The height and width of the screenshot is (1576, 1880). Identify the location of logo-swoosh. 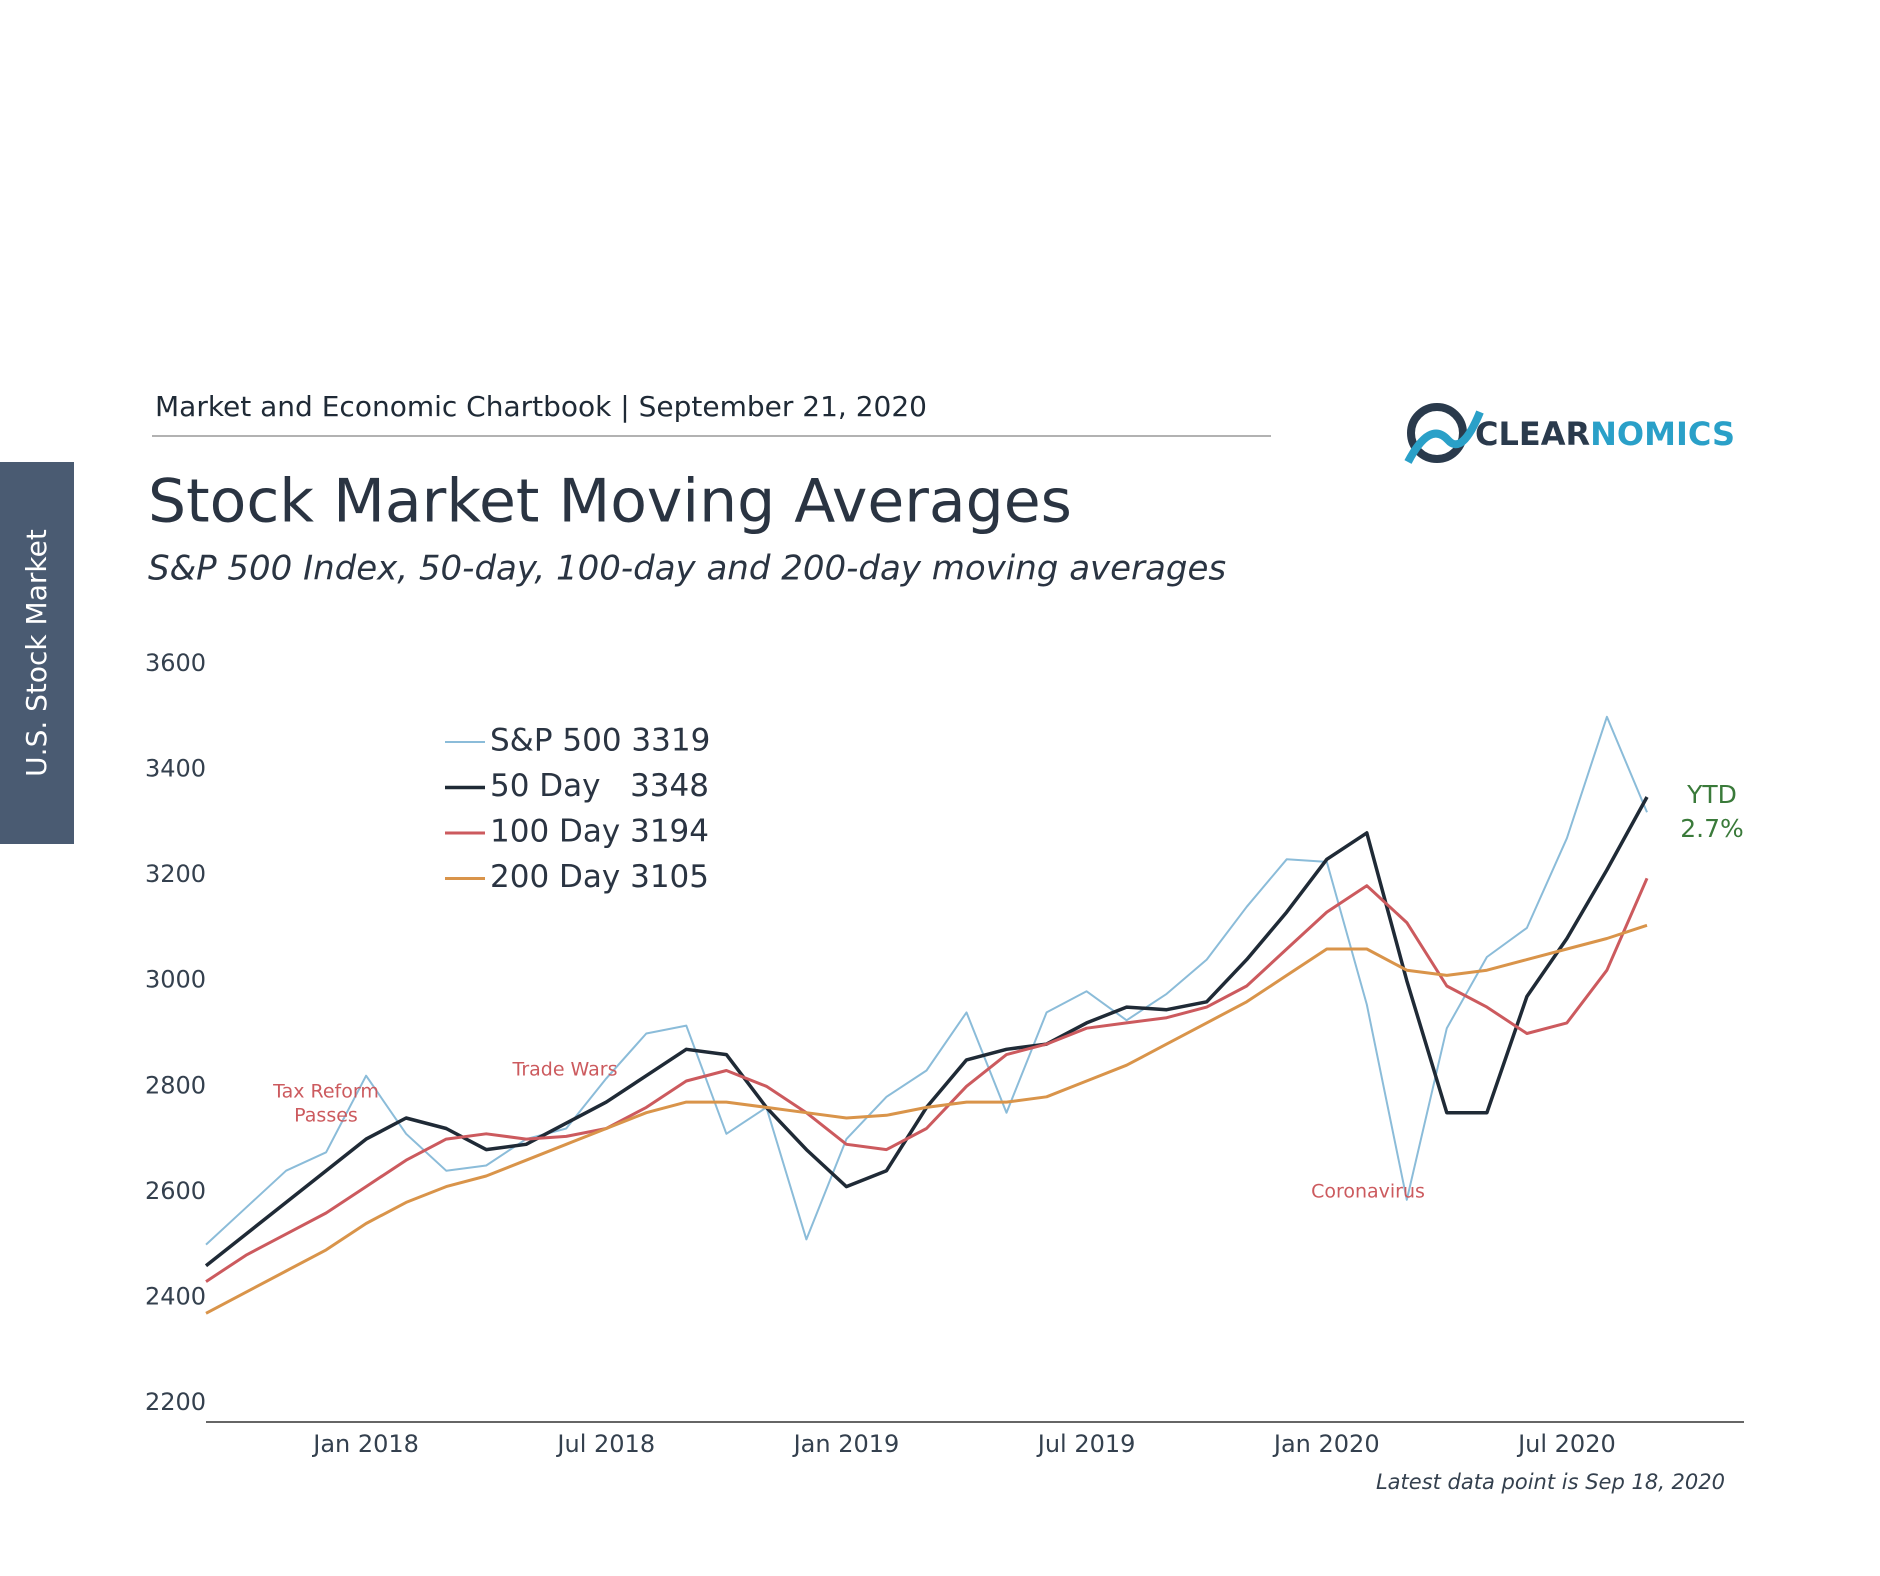
(1444, 437).